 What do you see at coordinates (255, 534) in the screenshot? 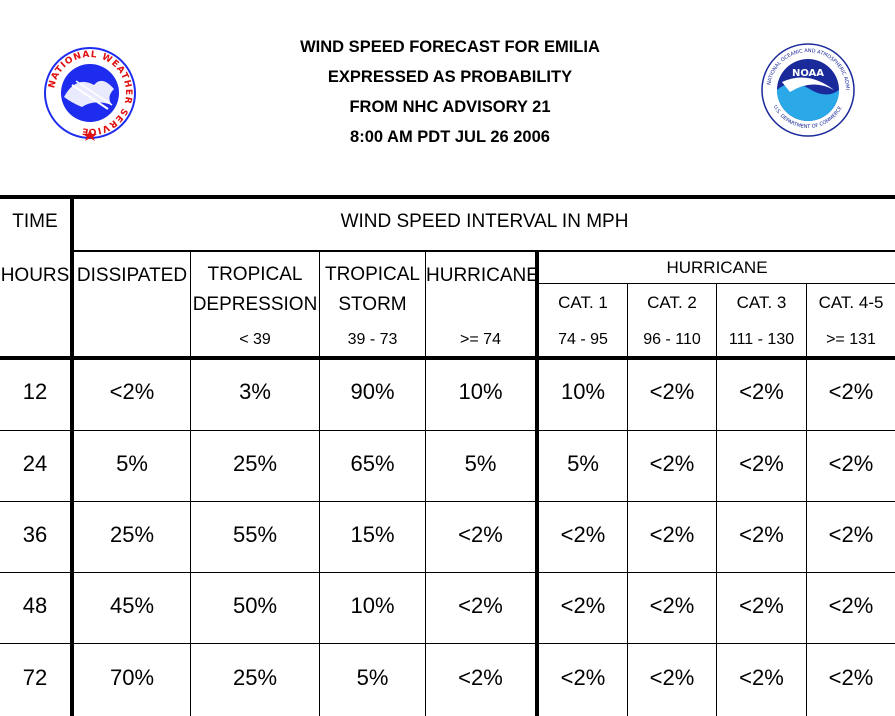
I see `cell-tropical-depression: 55%` at bounding box center [255, 534].